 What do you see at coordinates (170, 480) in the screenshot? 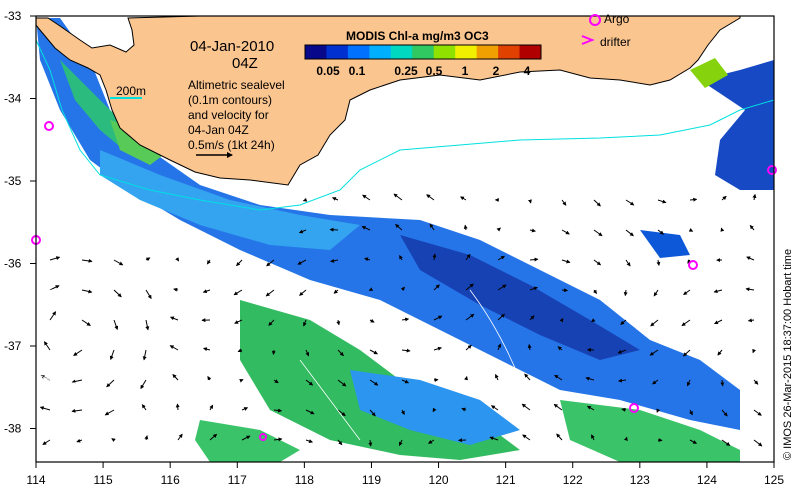
I see `x-tick-label: 116` at bounding box center [170, 480].